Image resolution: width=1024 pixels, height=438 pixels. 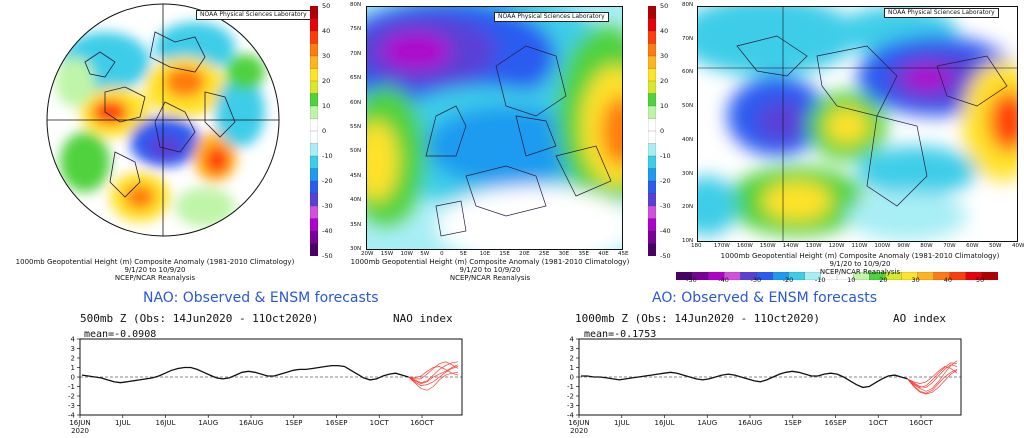 What do you see at coordinates (356, 127) in the screenshot?
I see `lat-label: 55N` at bounding box center [356, 127].